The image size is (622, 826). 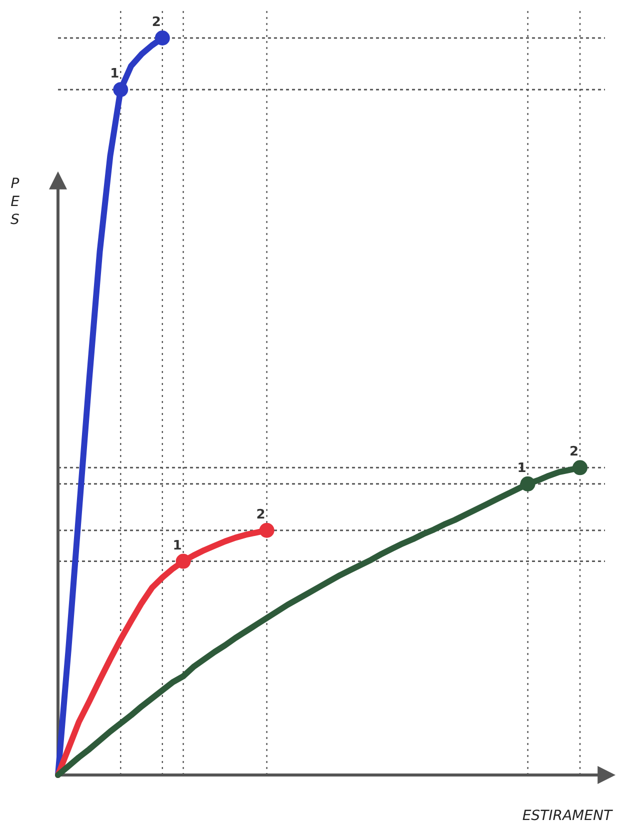 What do you see at coordinates (15, 202) in the screenshot?
I see `y-axis-title: PES` at bounding box center [15, 202].